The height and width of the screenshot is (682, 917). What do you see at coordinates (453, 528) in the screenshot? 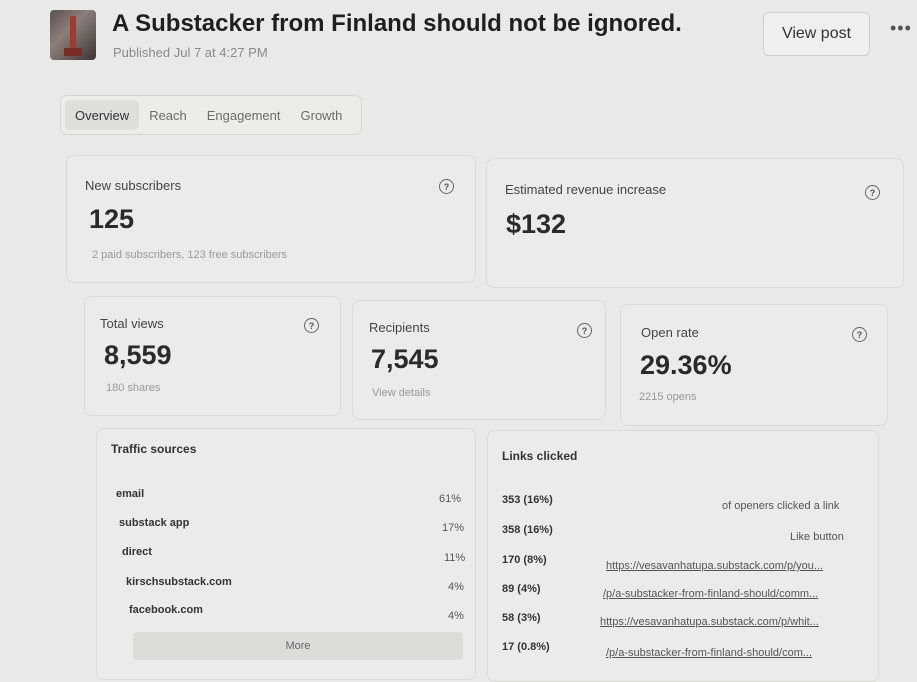
I see `traffic-source-pct: 17%` at bounding box center [453, 528].